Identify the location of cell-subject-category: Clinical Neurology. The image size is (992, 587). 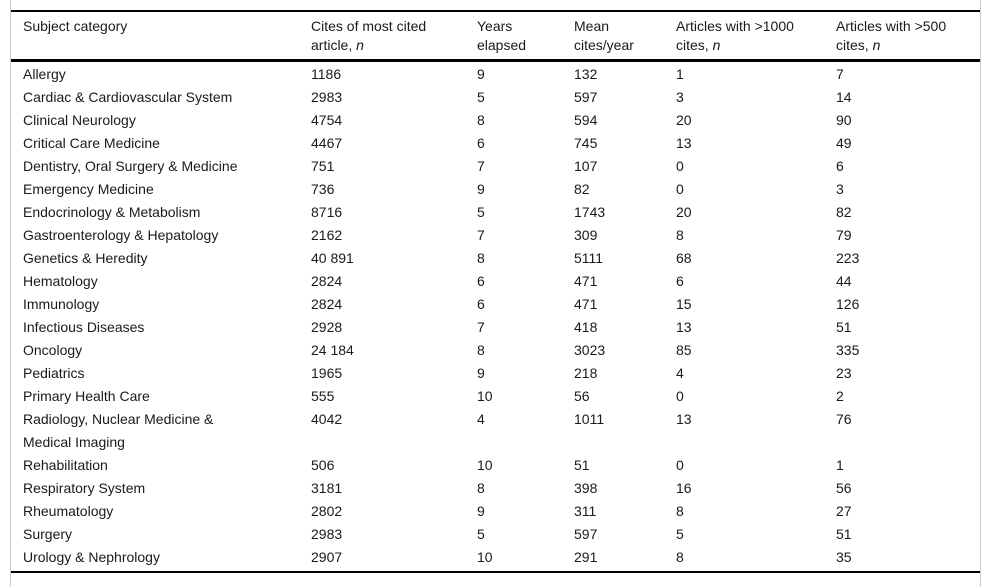
(79, 120).